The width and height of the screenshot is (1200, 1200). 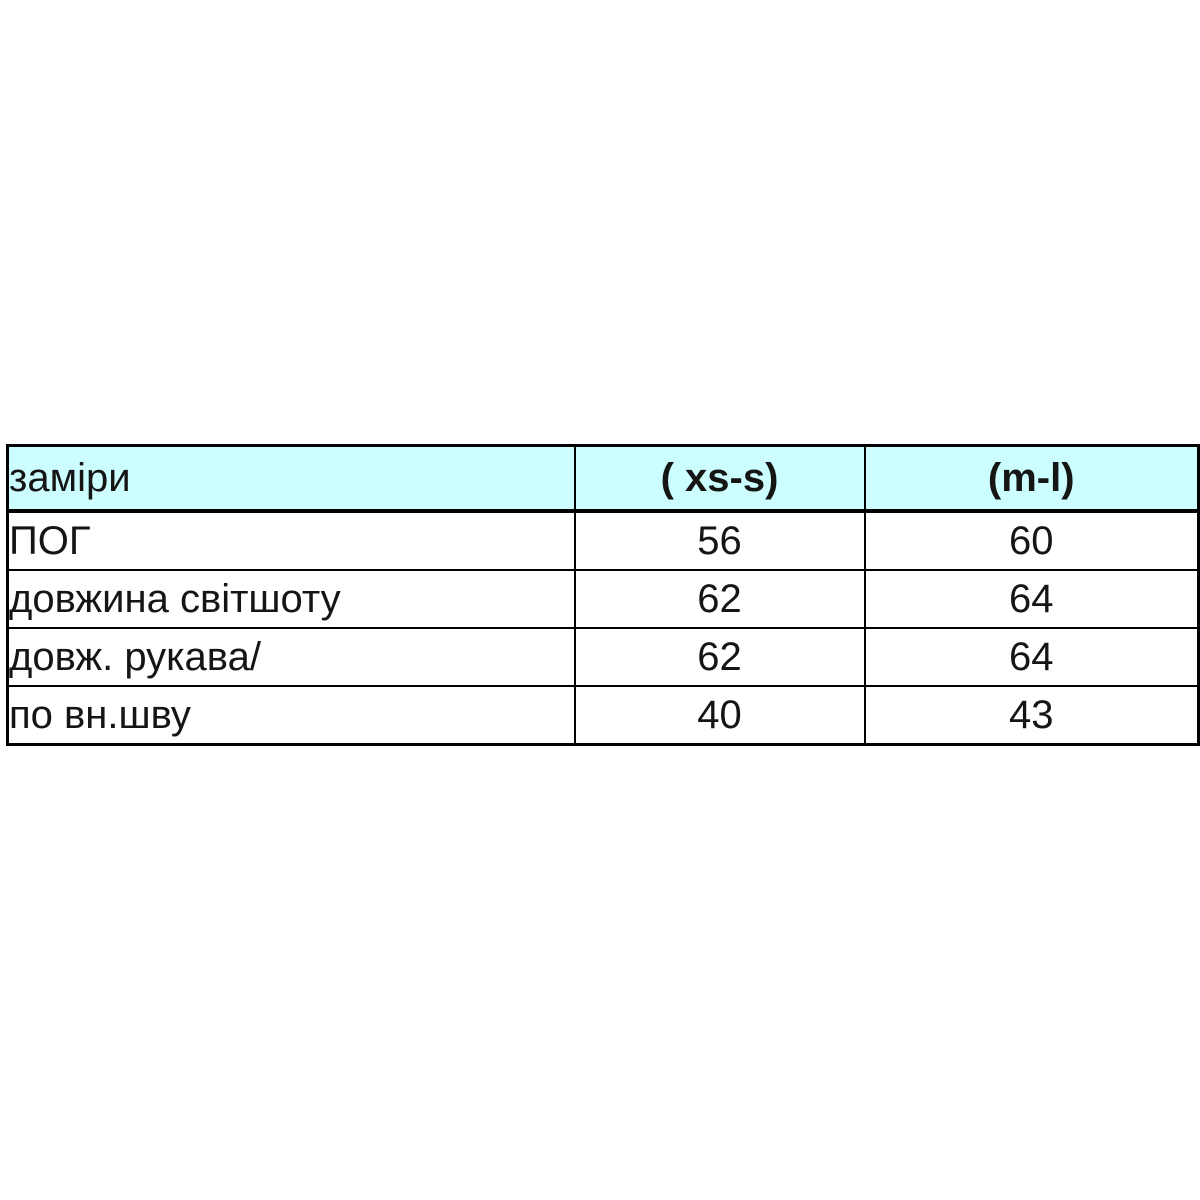 I want to click on table-row-inner-seam: по вн.шву 40 43, so click(x=603, y=715).